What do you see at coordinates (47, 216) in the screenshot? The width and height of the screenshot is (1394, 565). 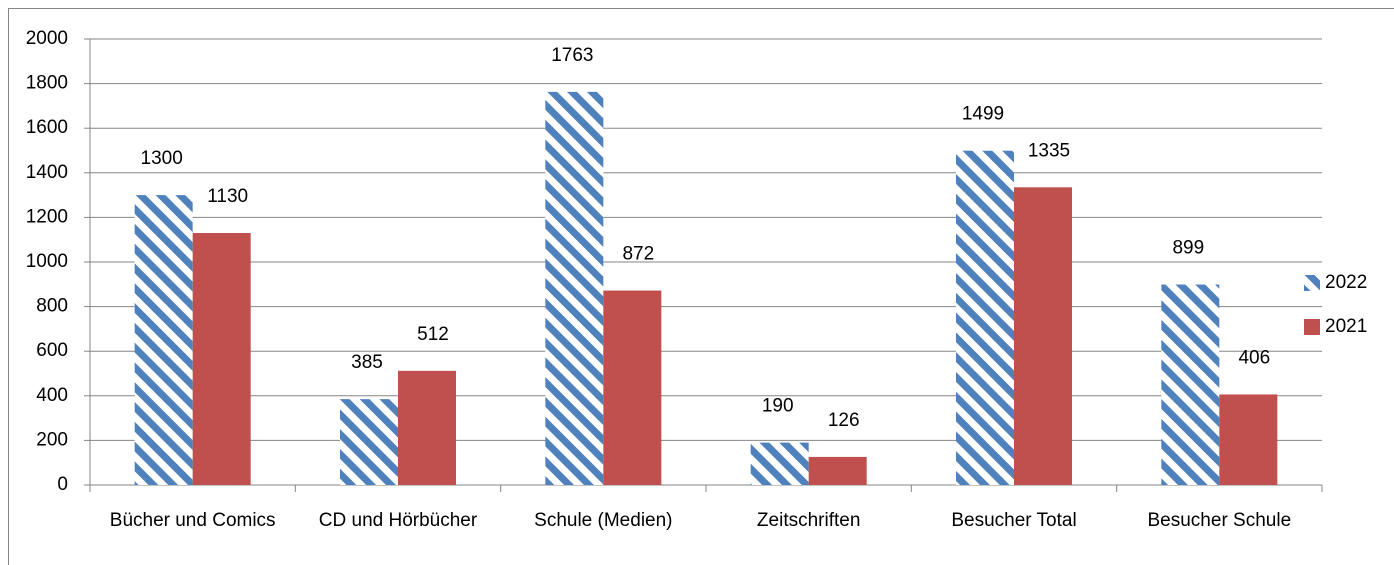 I see `y-tick-label: 1200` at bounding box center [47, 216].